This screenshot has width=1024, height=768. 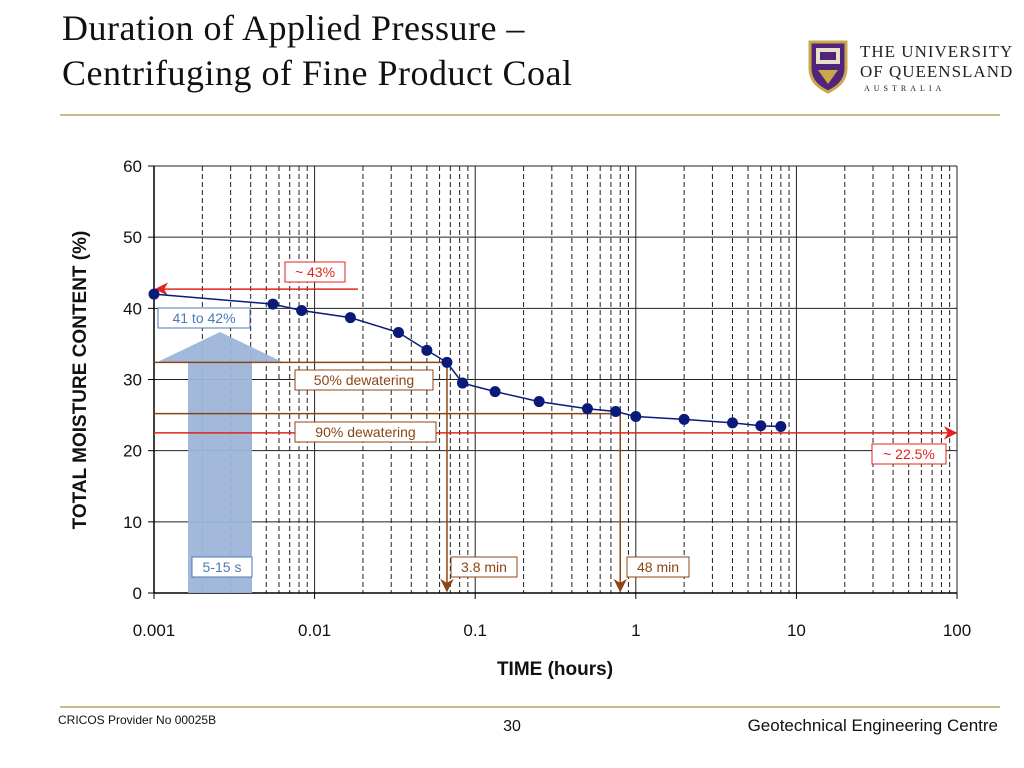 I want to click on crest-icon, so click(x=828, y=67).